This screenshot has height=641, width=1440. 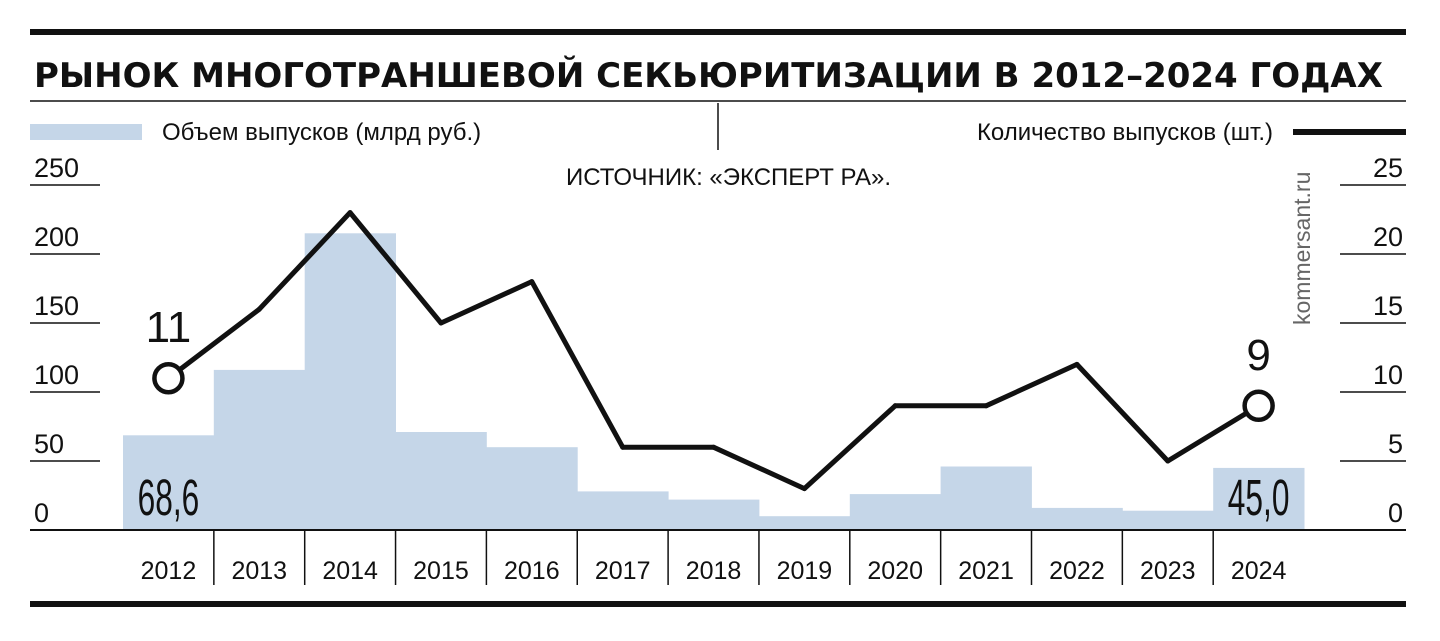 I want to click on bar-2023, so click(x=1168, y=520).